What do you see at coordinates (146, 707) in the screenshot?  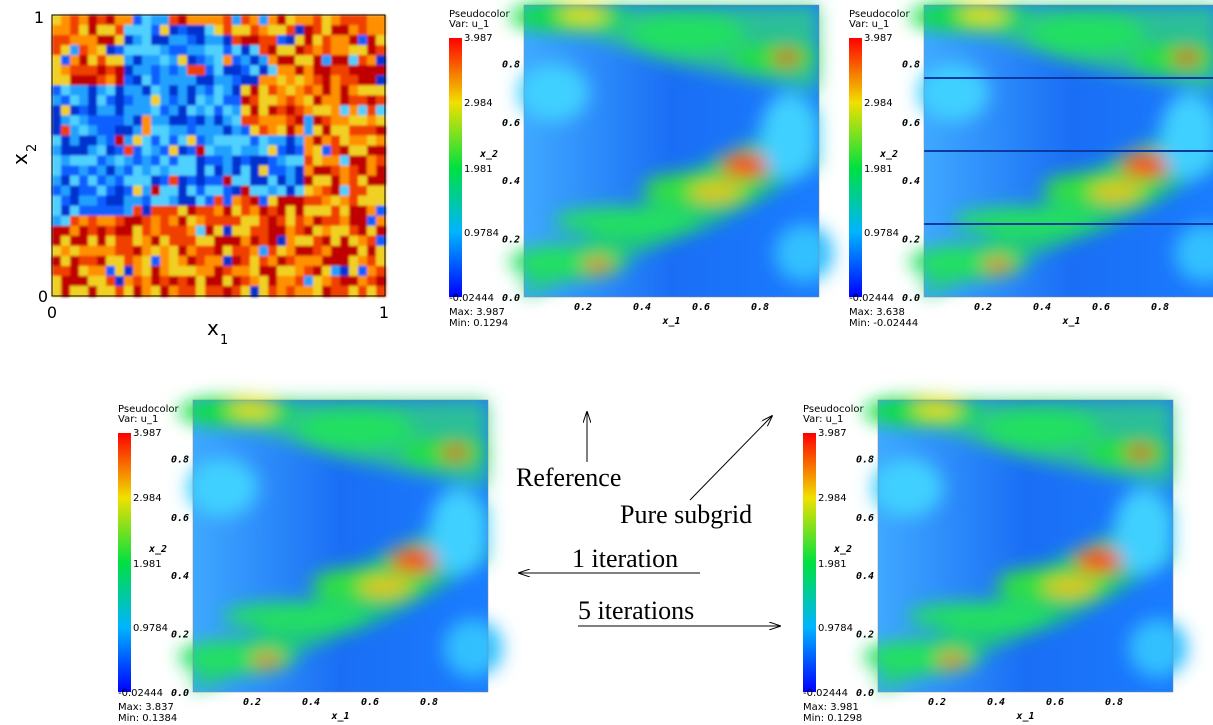 I see `max-label: Max: 3.837` at bounding box center [146, 707].